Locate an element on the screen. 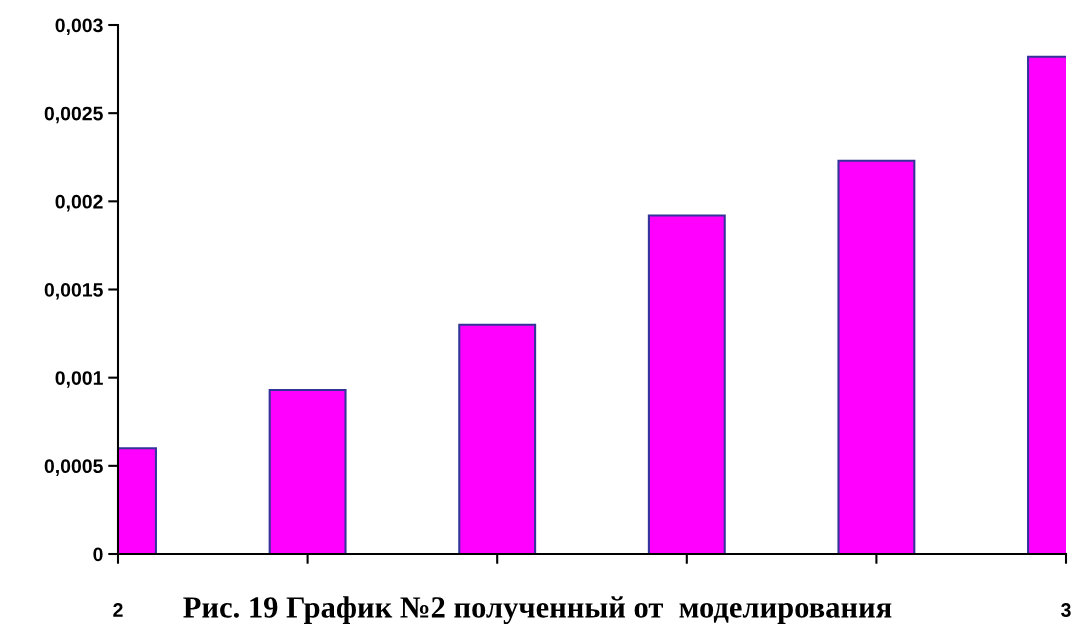 The image size is (1075, 632). x-tick-label: 3 is located at coordinates (1066, 610).